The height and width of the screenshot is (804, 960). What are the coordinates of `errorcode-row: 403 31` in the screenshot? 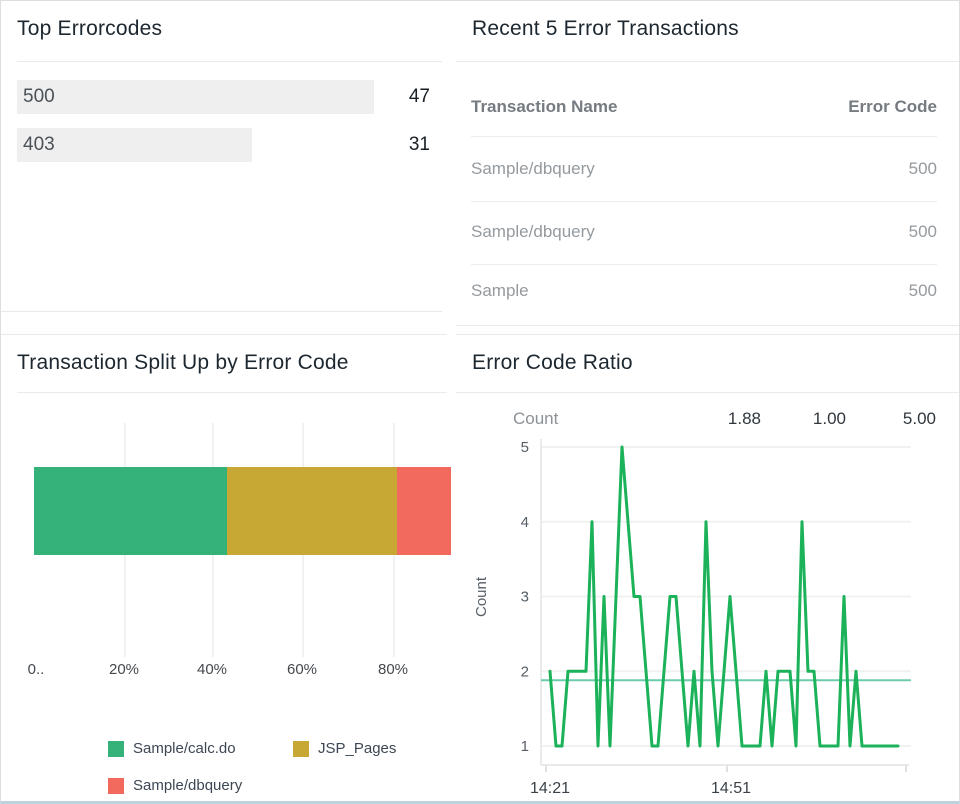 It's located at (223, 145).